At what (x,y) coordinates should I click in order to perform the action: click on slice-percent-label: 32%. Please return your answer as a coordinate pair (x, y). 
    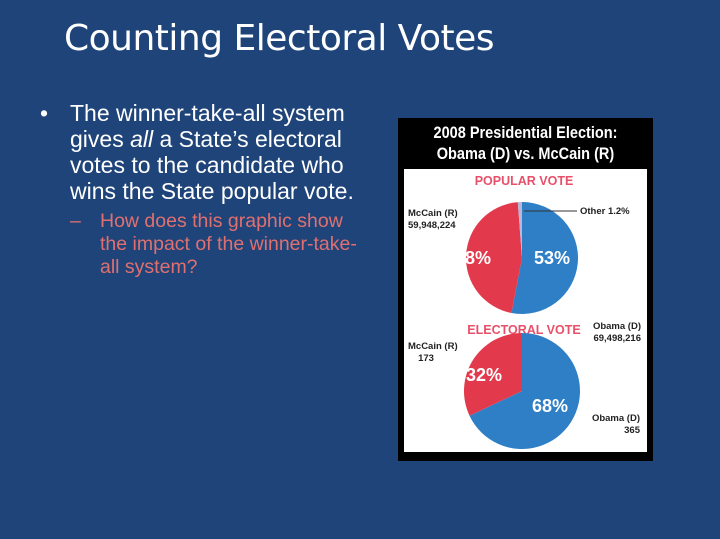
    Looking at the image, I should click on (484, 375).